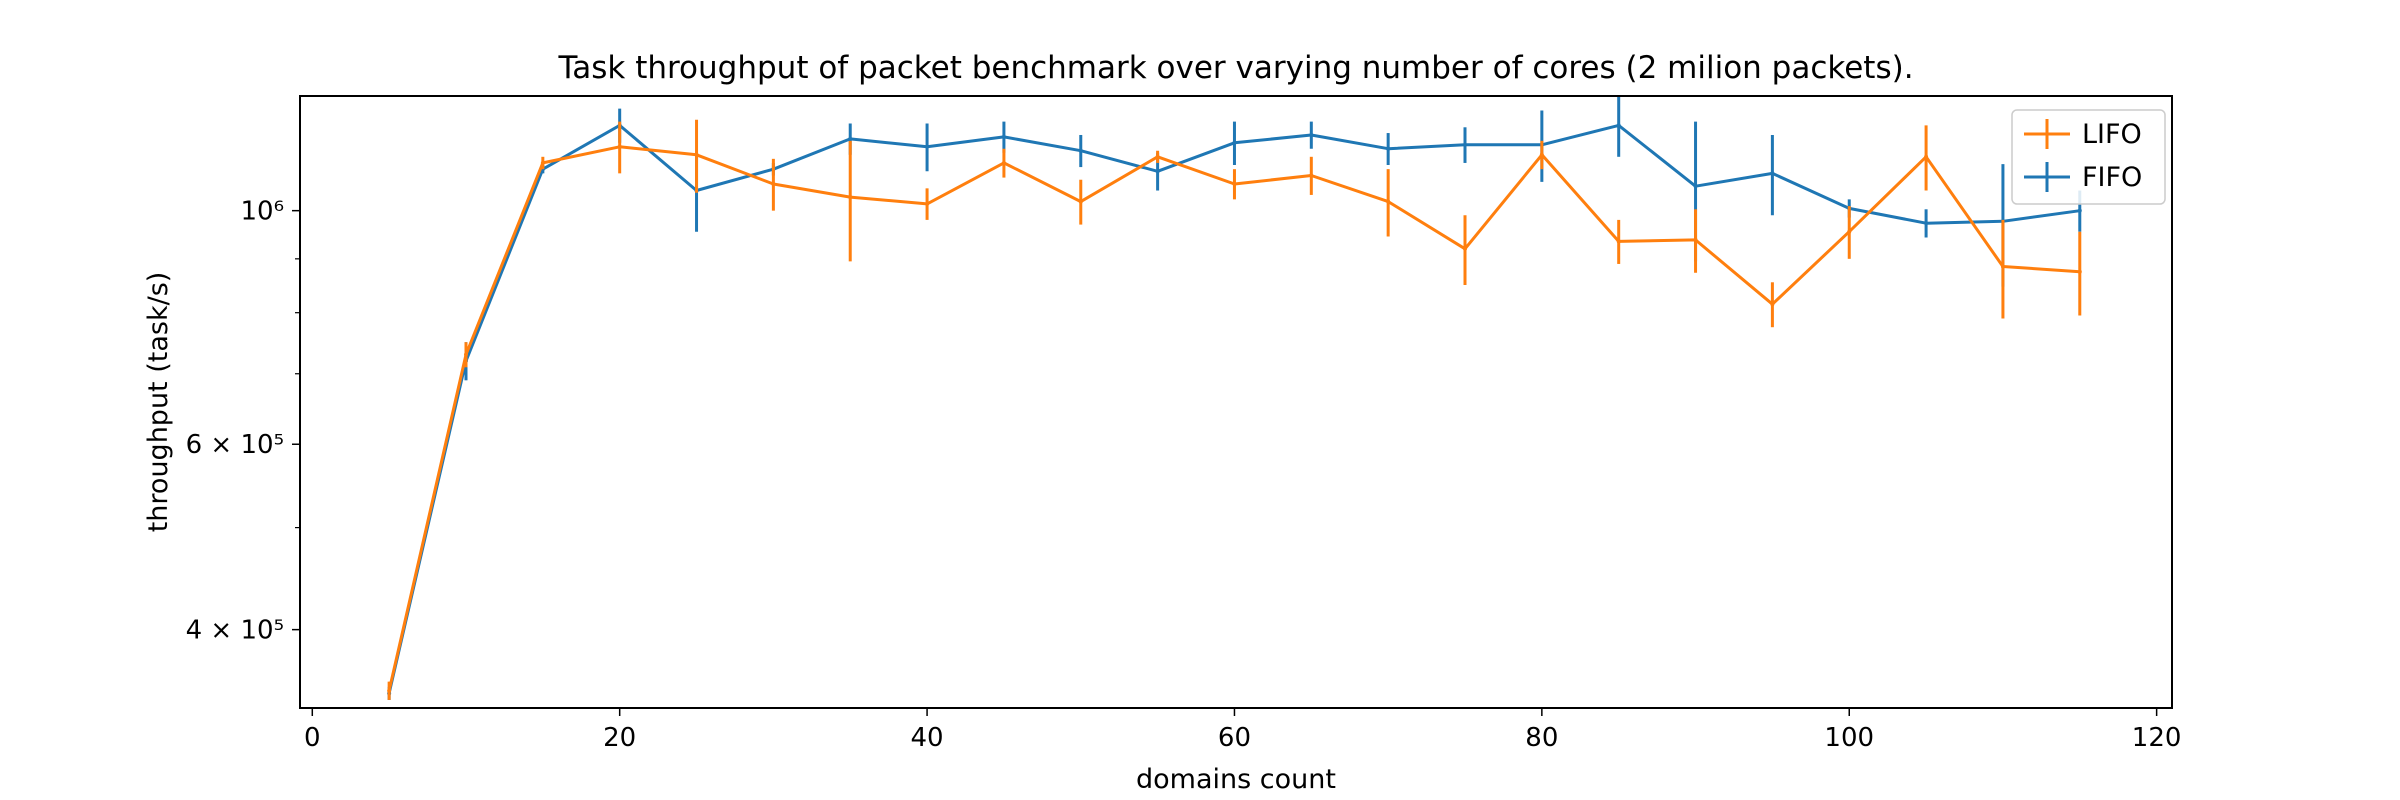 This screenshot has width=2400, height=800. Describe the element at coordinates (2112, 177) in the screenshot. I see `legend-label: FIFO` at that location.